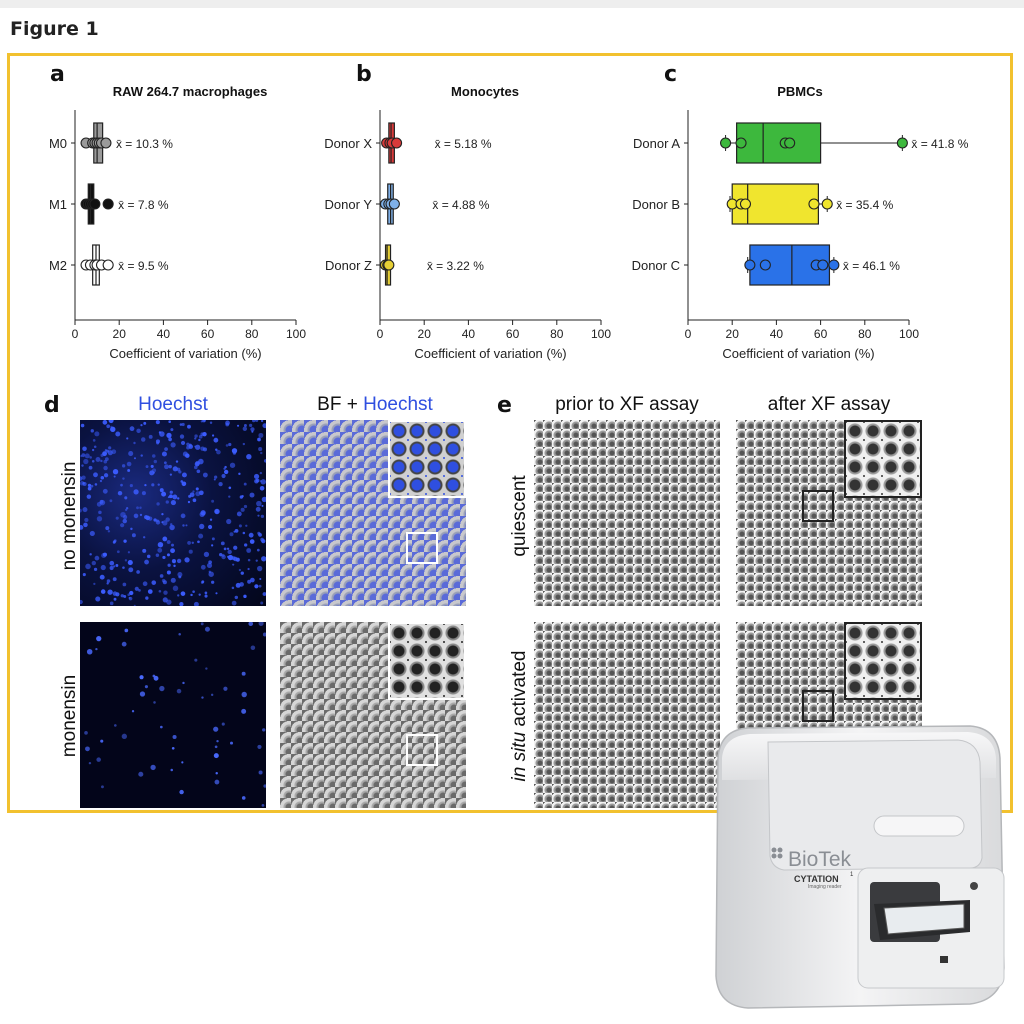  Describe the element at coordinates (656, 265) in the screenshot. I see `category-label: Donor C` at that location.